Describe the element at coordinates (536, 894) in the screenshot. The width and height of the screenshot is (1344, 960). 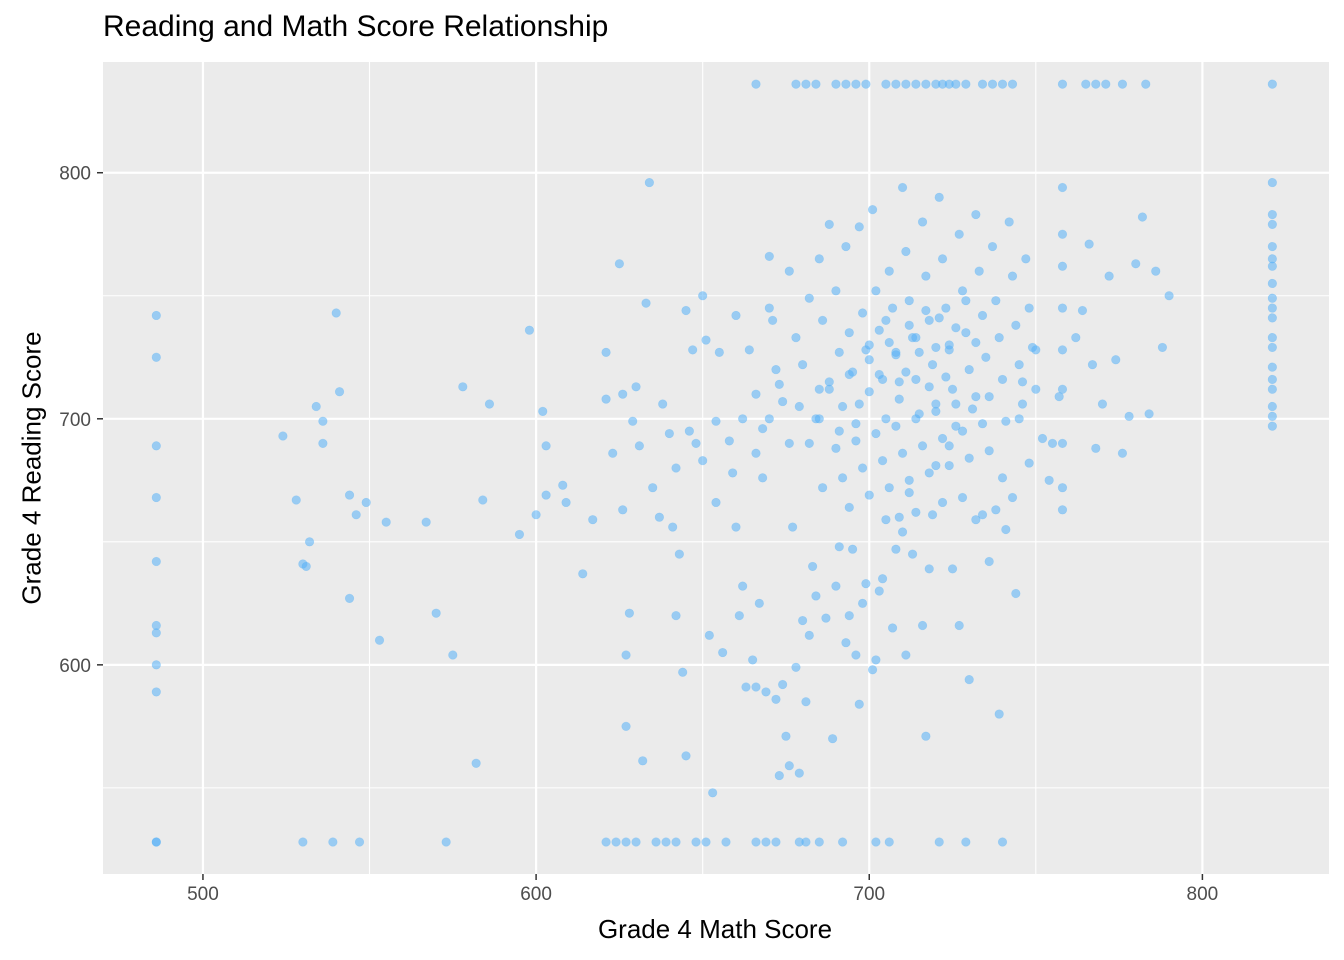
I see `x-tick-label: 600` at that location.